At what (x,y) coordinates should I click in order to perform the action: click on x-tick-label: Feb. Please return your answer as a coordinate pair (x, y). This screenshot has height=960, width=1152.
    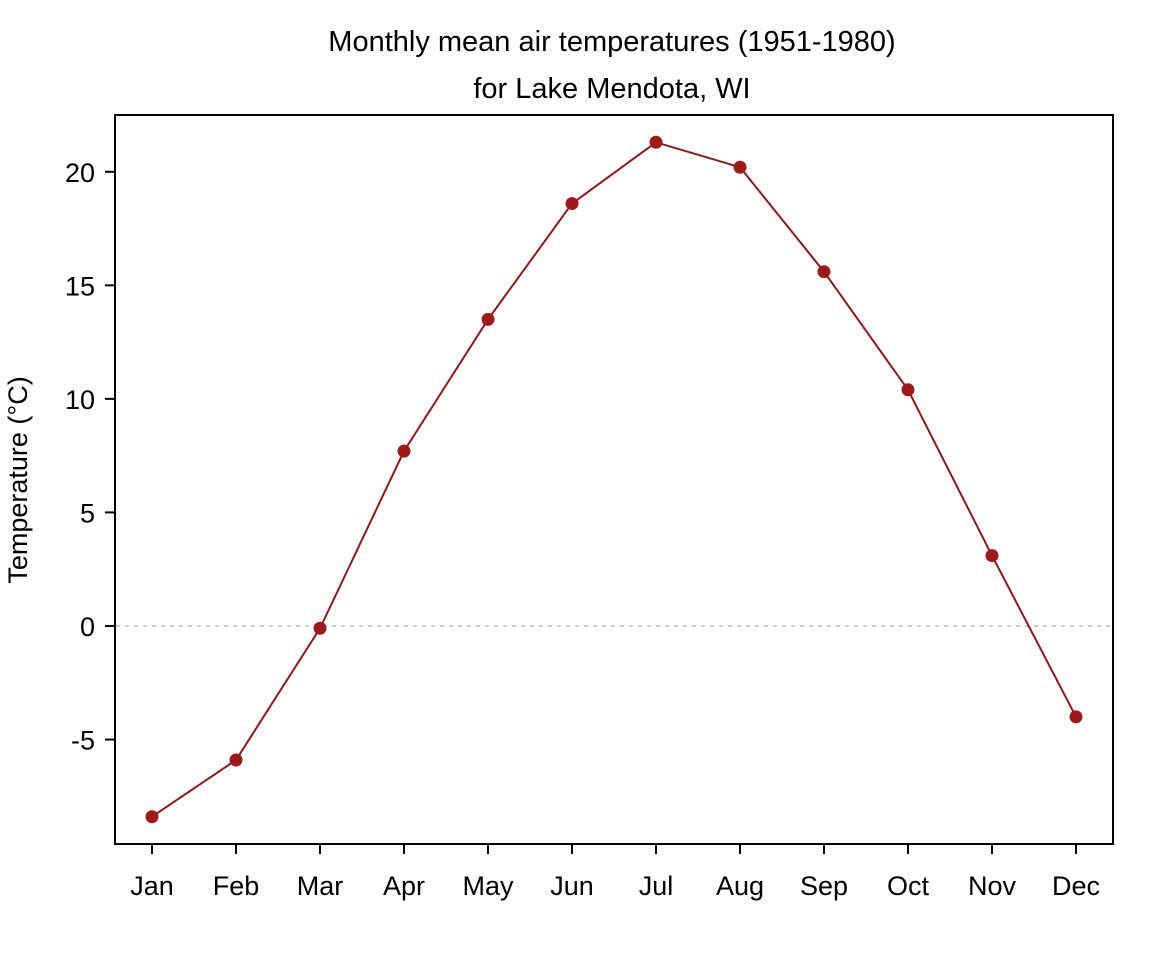
    Looking at the image, I should click on (236, 886).